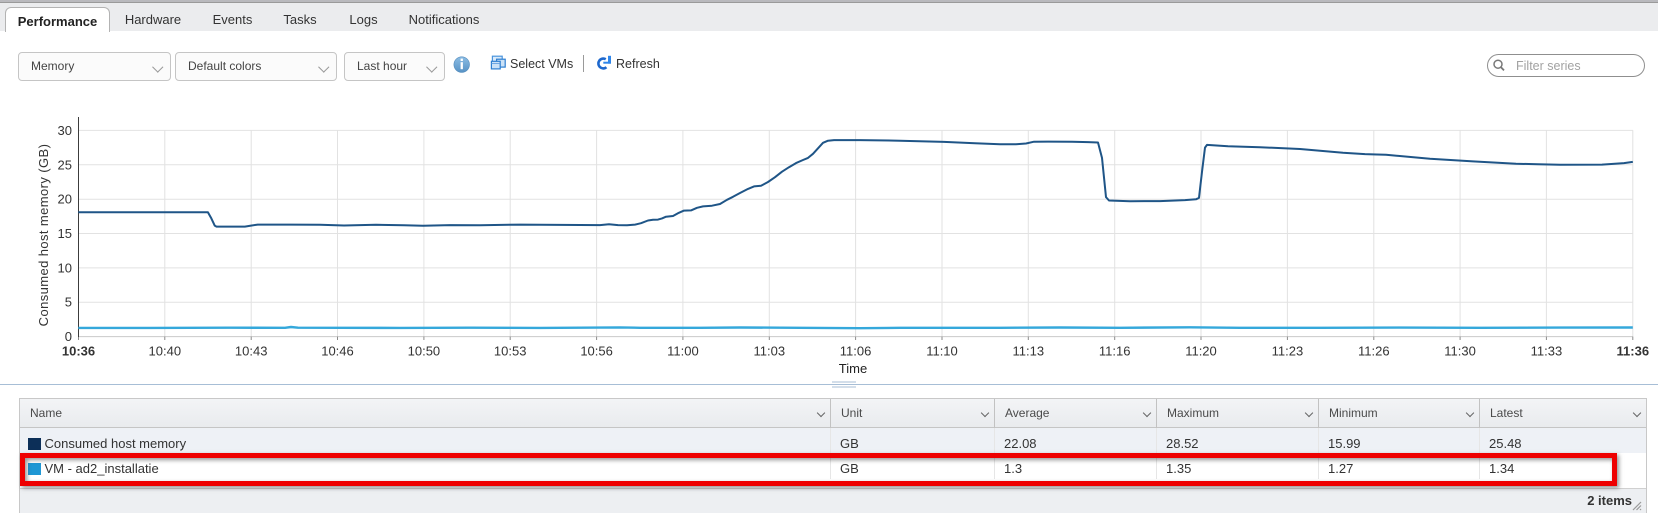 This screenshot has width=1658, height=530. Describe the element at coordinates (1288, 351) in the screenshot. I see `svg-text: 11:23` at that location.